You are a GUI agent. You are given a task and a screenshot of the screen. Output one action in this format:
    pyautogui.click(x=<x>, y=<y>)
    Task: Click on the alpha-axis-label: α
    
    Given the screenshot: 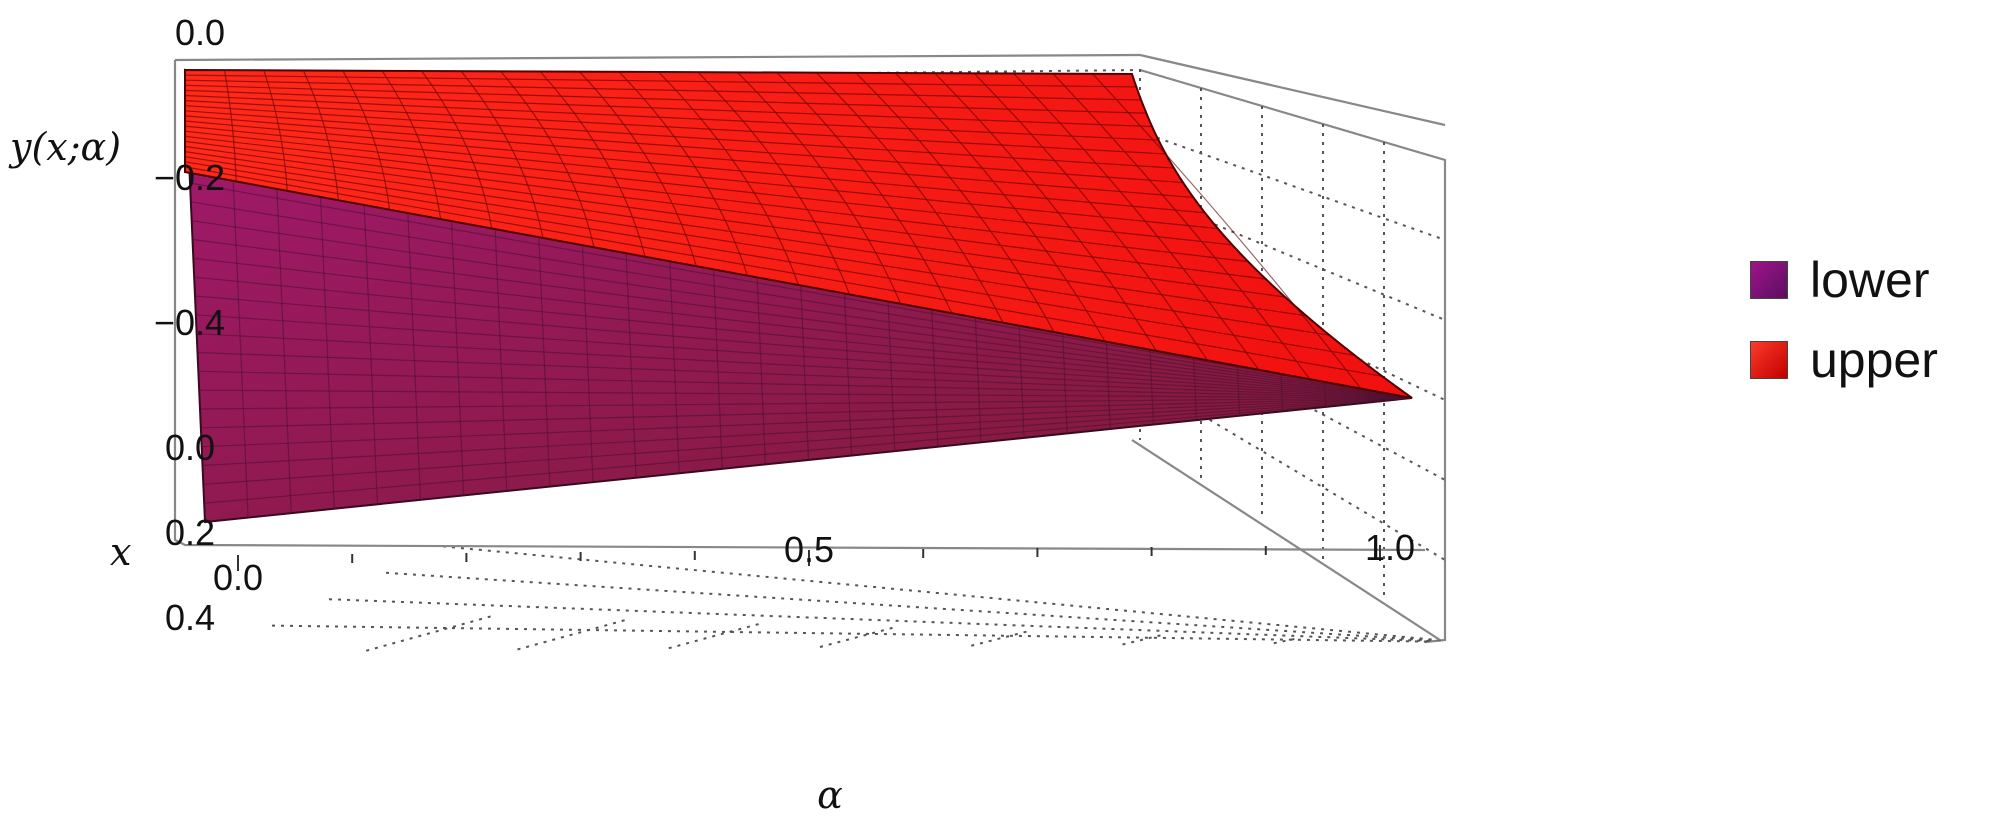 What is the action you would take?
    pyautogui.click(x=830, y=795)
    